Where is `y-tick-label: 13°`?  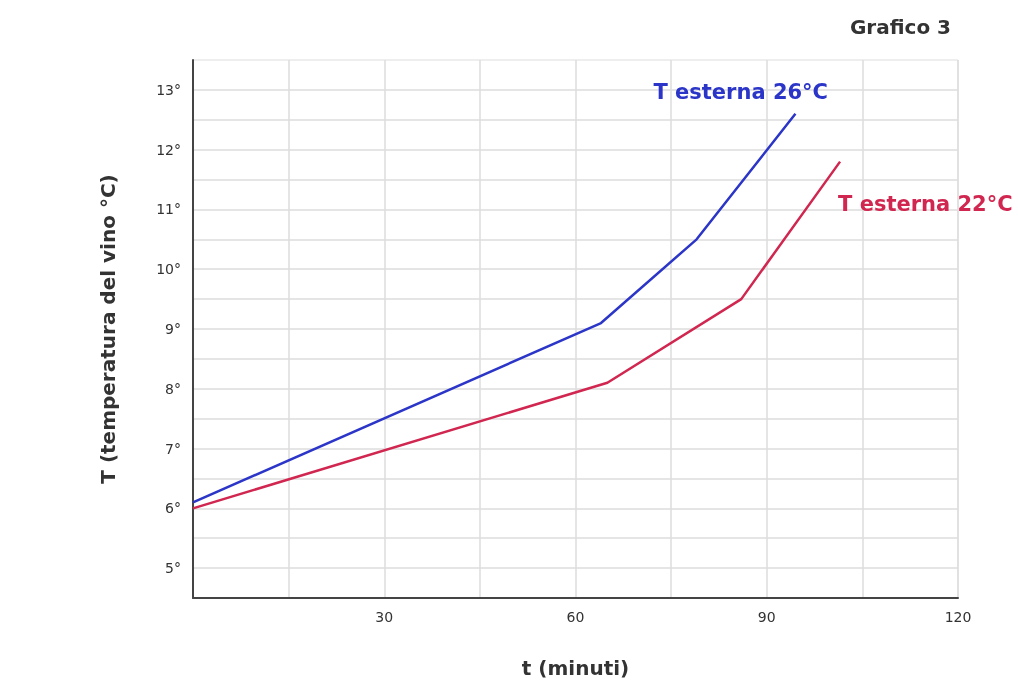 y-tick-label: 13° is located at coordinates (168, 89).